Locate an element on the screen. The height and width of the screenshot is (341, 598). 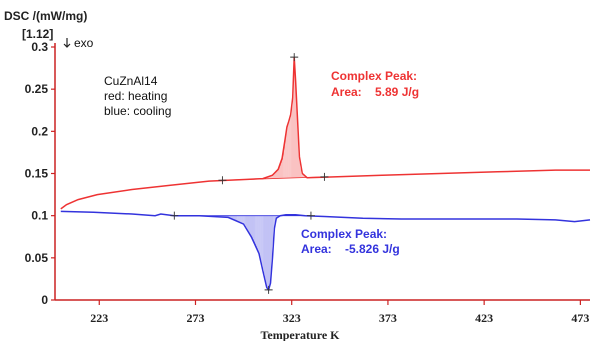
y-tick-label: 0.15 is located at coordinates (37, 174).